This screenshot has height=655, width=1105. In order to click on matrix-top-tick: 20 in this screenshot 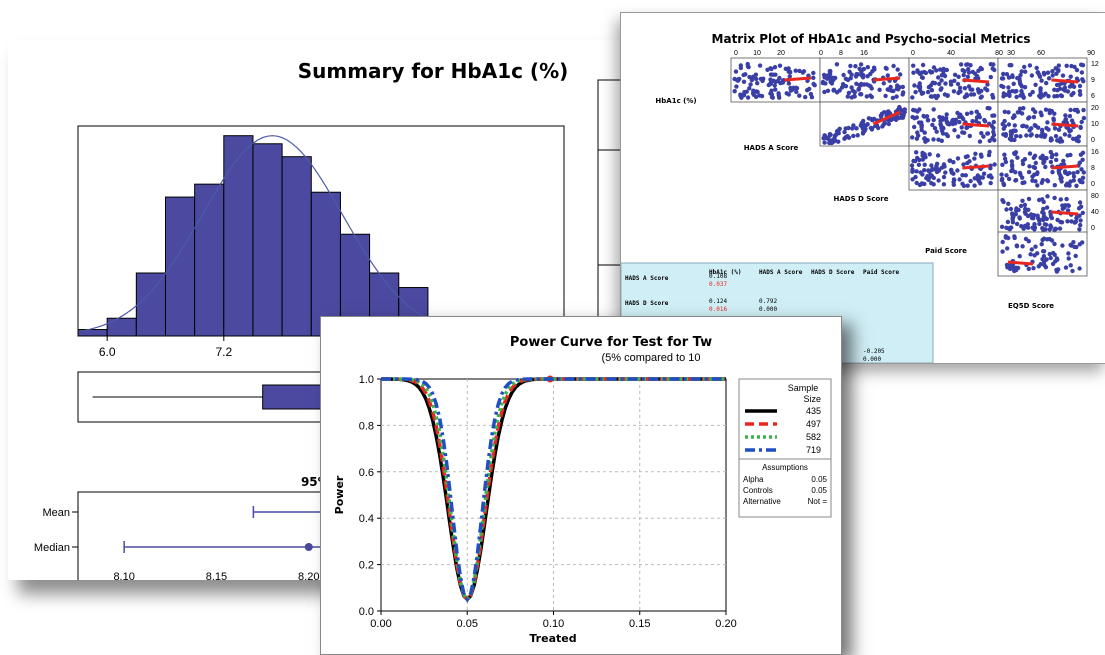, I will do `click(781, 53)`.